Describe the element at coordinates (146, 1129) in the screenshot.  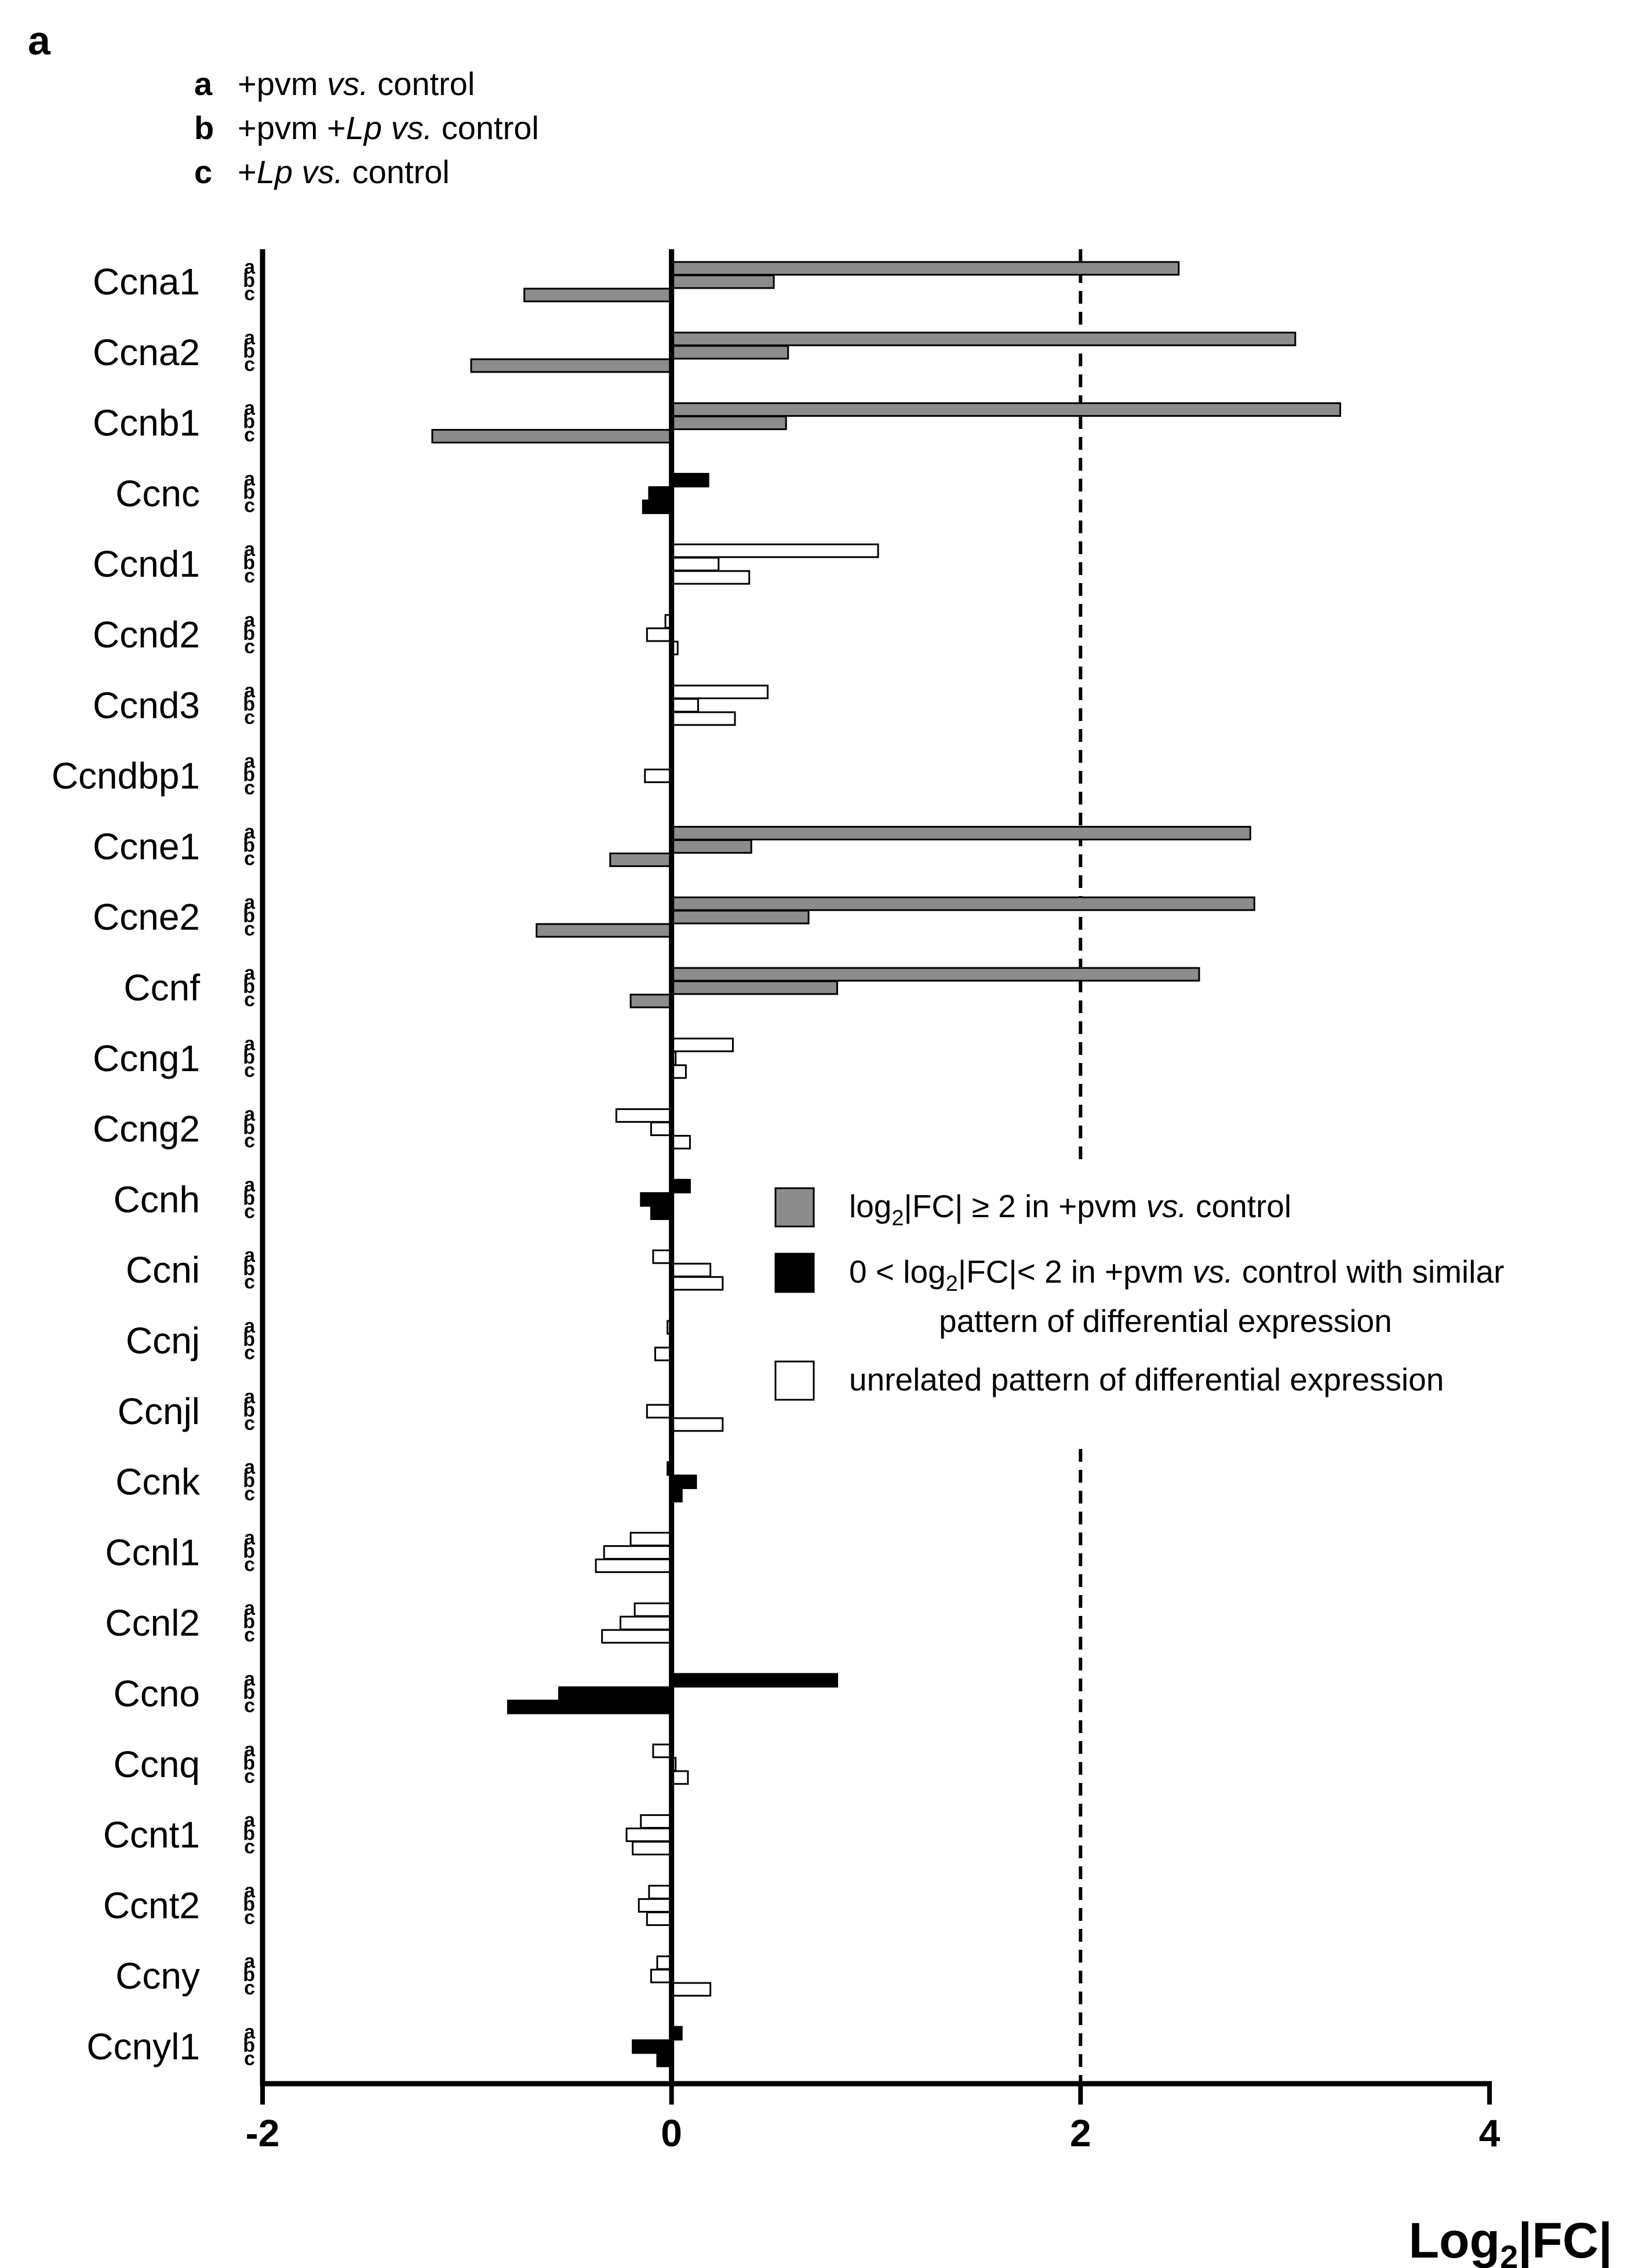
I see `gene-label: Ccng2` at that location.